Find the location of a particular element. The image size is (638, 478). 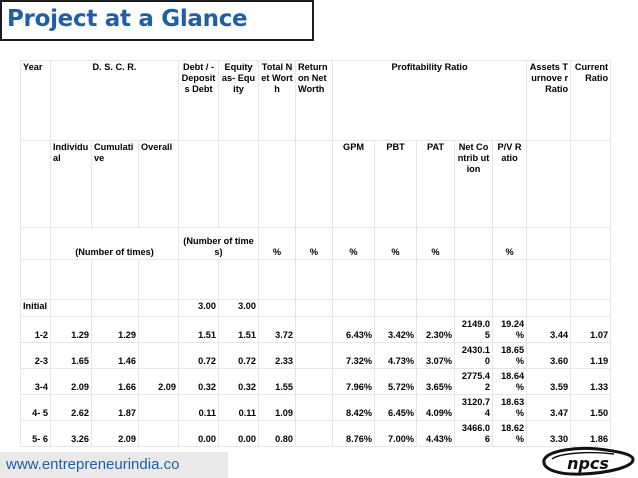

subheader-individual: Individu al is located at coordinates (71, 184).